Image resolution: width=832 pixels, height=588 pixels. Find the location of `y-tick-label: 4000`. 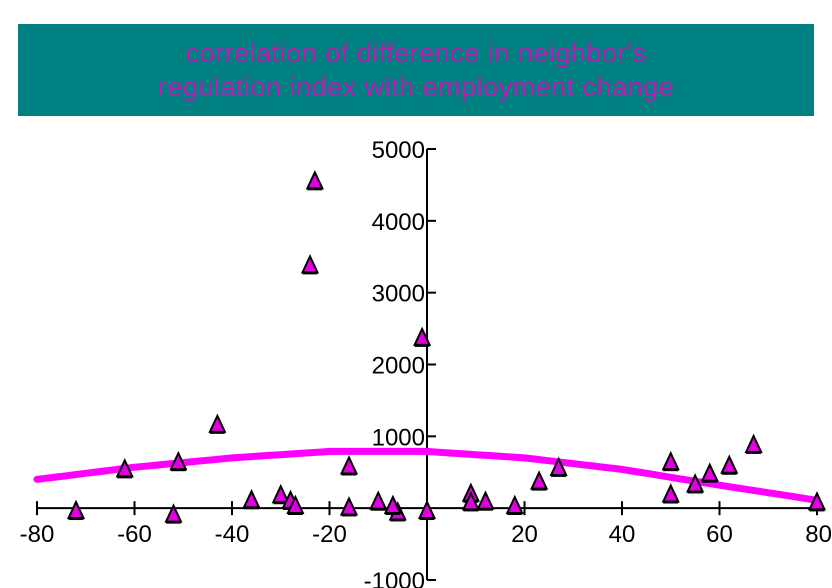

y-tick-label: 4000 is located at coordinates (398, 222).